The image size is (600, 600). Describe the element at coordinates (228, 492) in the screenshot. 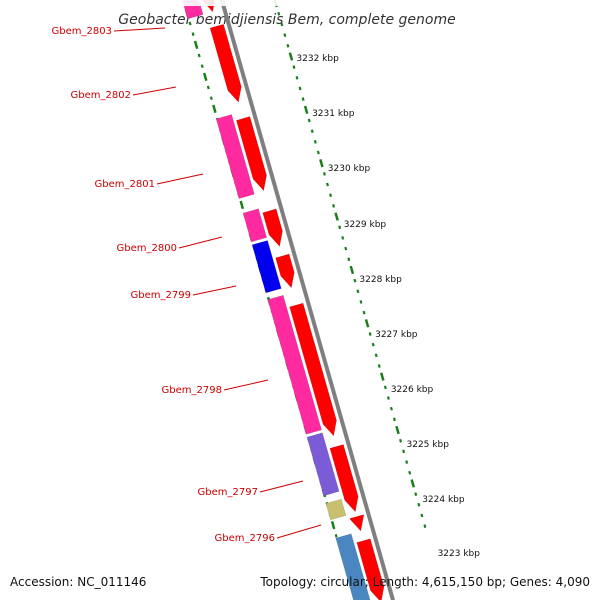

I see `gene-label: Gbem_2797` at that location.